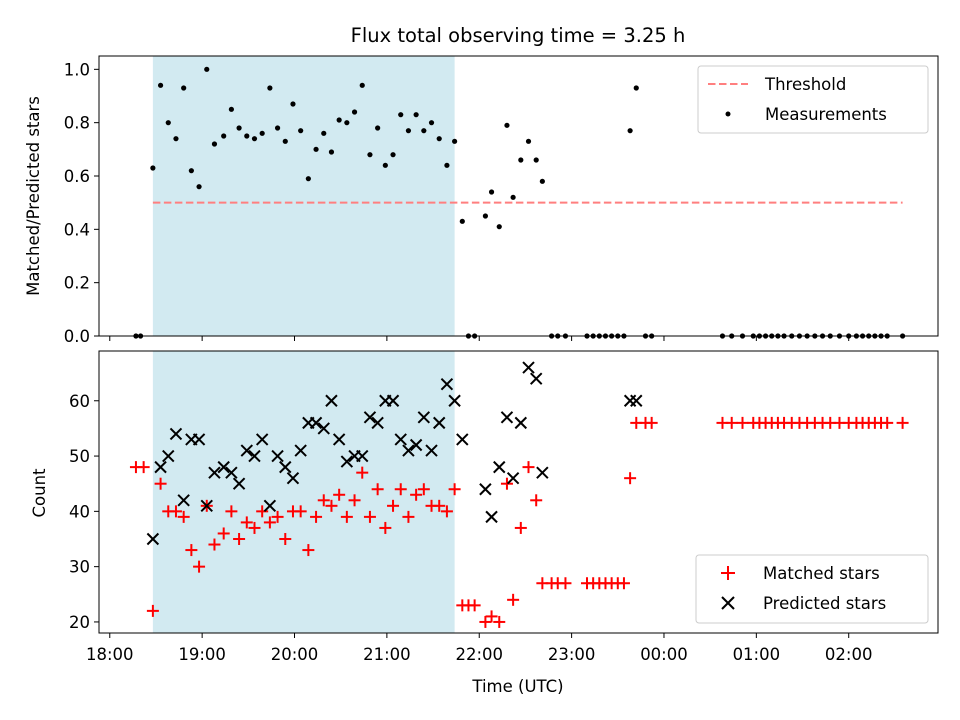  Describe the element at coordinates (77, 336) in the screenshot. I see `top-y-tick-label: 0.0` at that location.